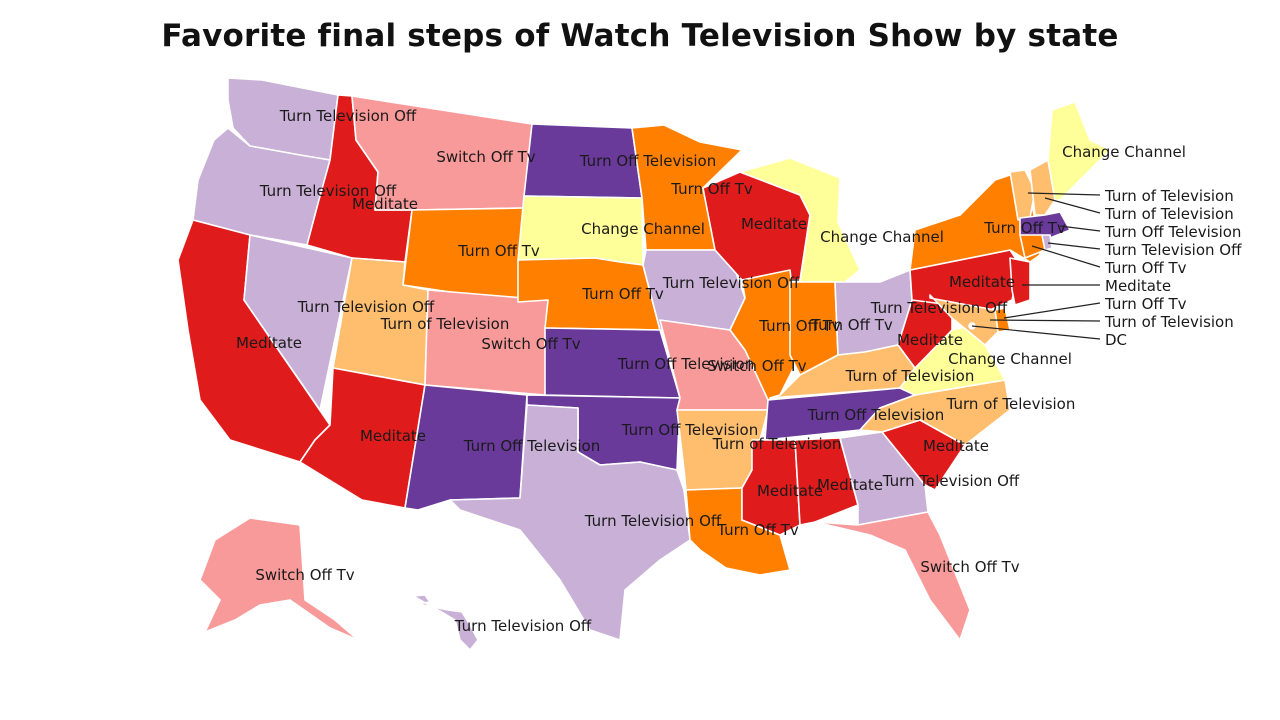 Image resolution: width=1280 pixels, height=720 pixels. I want to click on state-label-PA: Meditate, so click(982, 282).